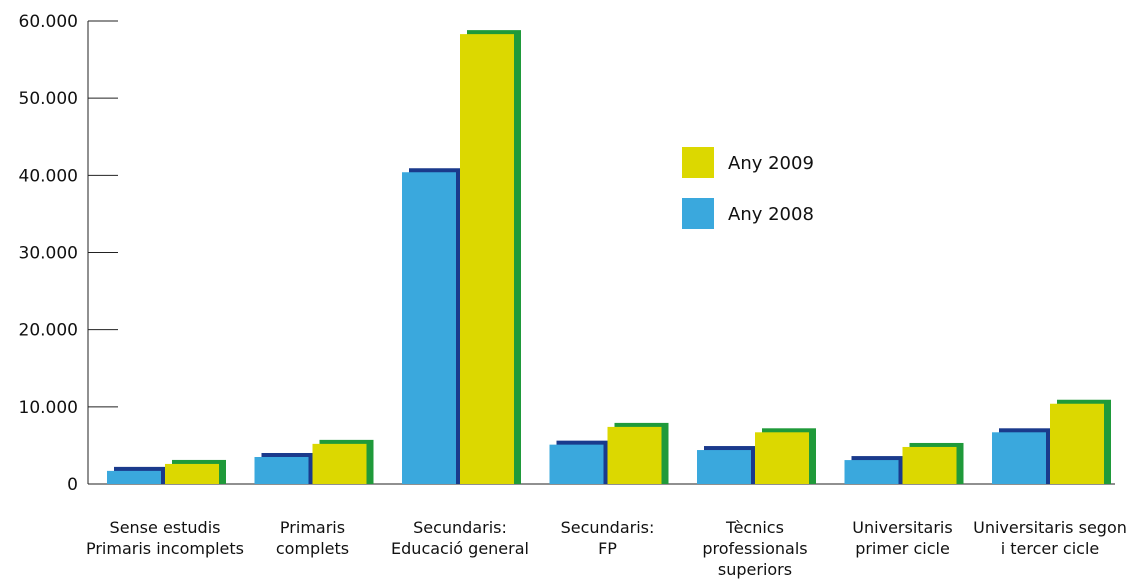 This screenshot has height=586, width=1148. I want to click on category-label-line: Educació general, so click(460, 548).